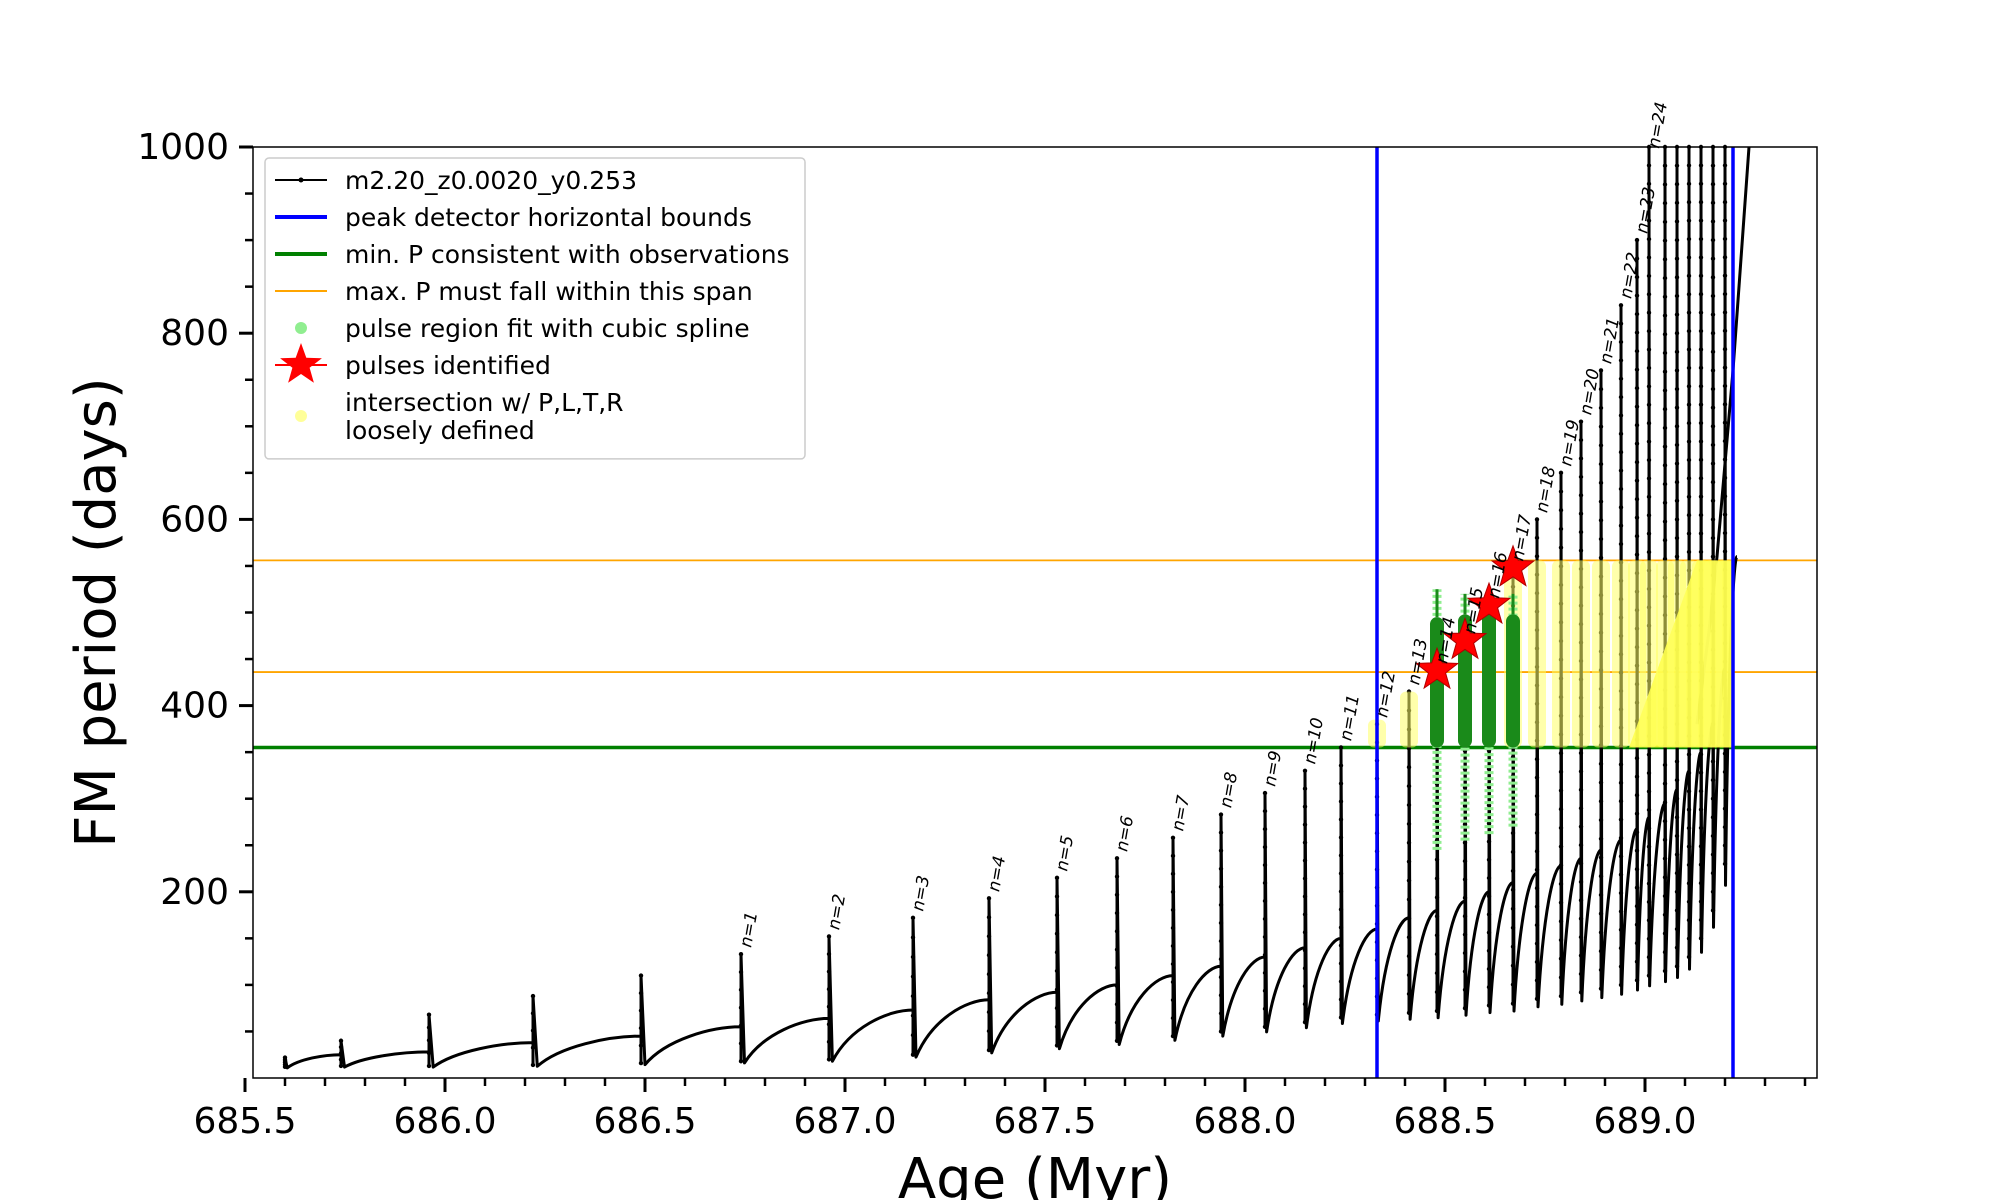 The height and width of the screenshot is (1200, 2000). Describe the element at coordinates (484, 402) in the screenshot. I see `legend-label-6: intersection w/ P,L,T,R` at that location.